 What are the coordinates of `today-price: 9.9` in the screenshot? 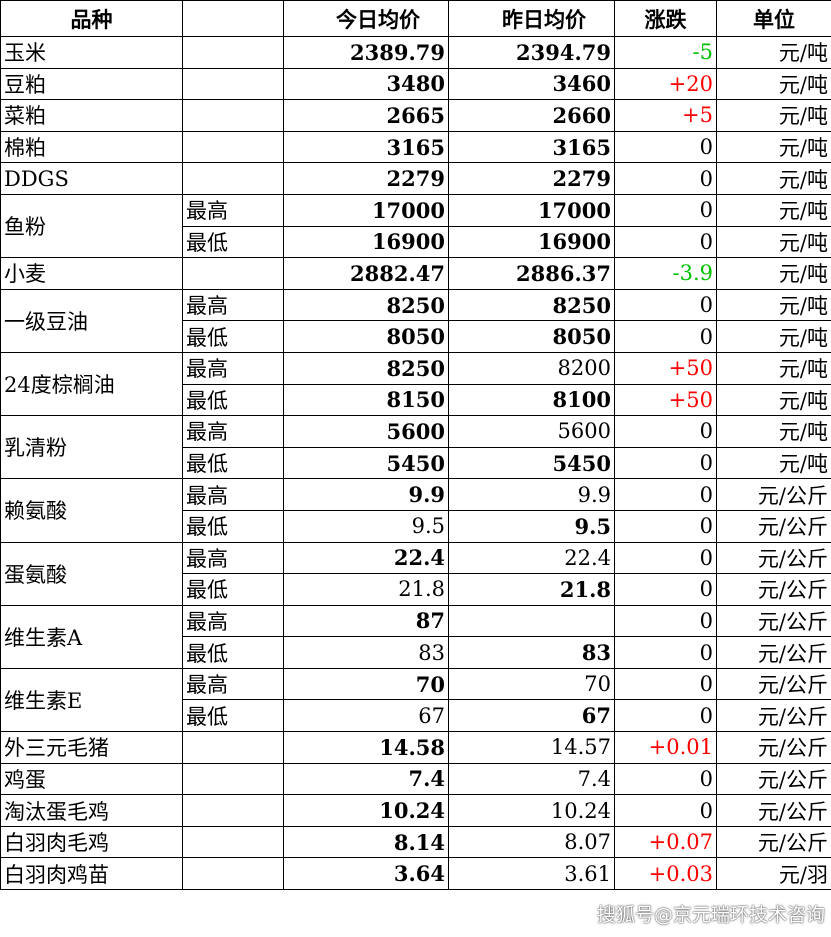 It's located at (366, 494).